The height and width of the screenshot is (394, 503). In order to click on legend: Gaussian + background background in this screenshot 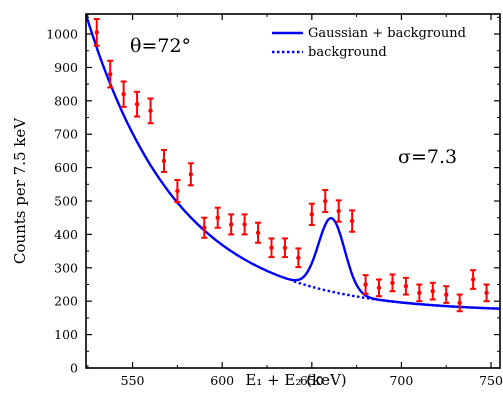, I will do `click(369, 43)`.